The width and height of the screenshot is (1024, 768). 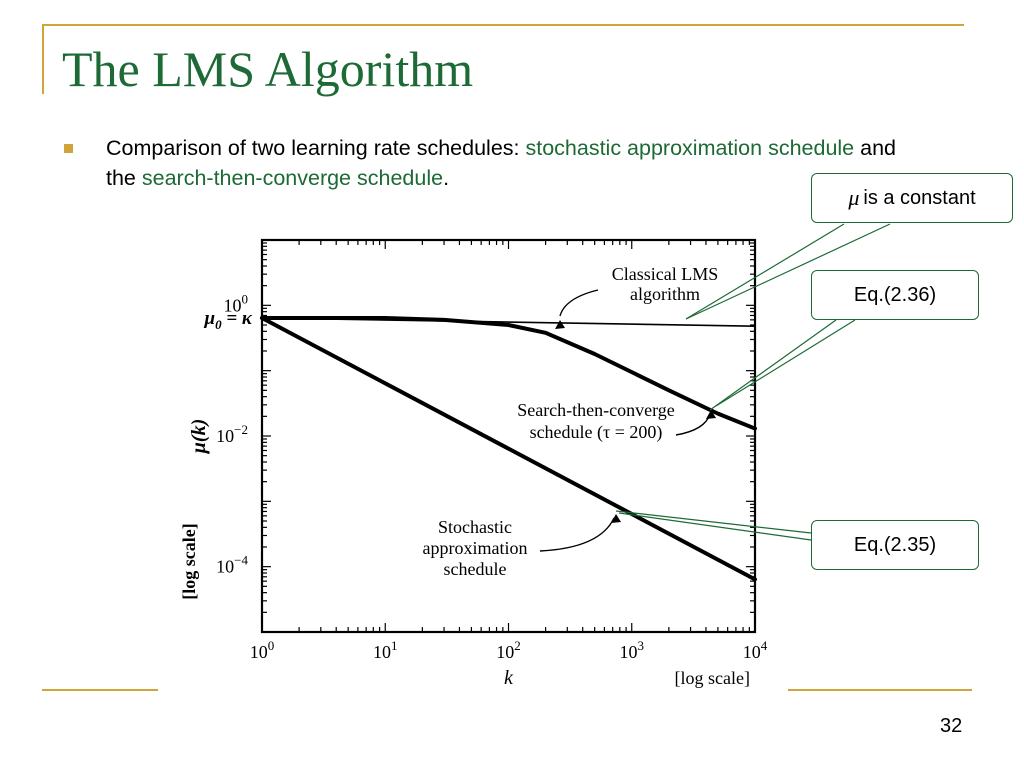 I want to click on accent-line-left, so click(x=43, y=59).